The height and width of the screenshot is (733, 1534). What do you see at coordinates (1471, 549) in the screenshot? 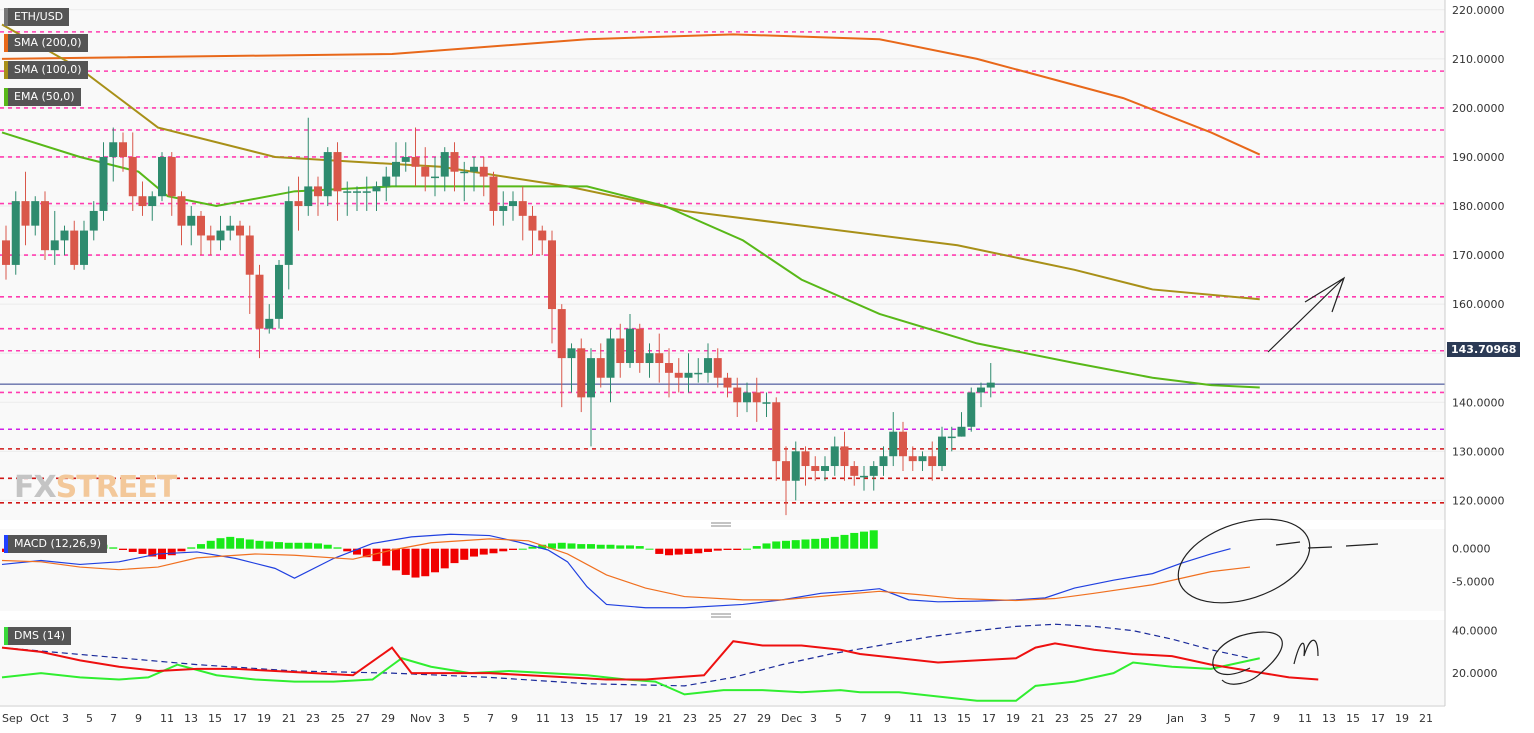
I see `macd-tick-label: 0.0000` at bounding box center [1471, 549].